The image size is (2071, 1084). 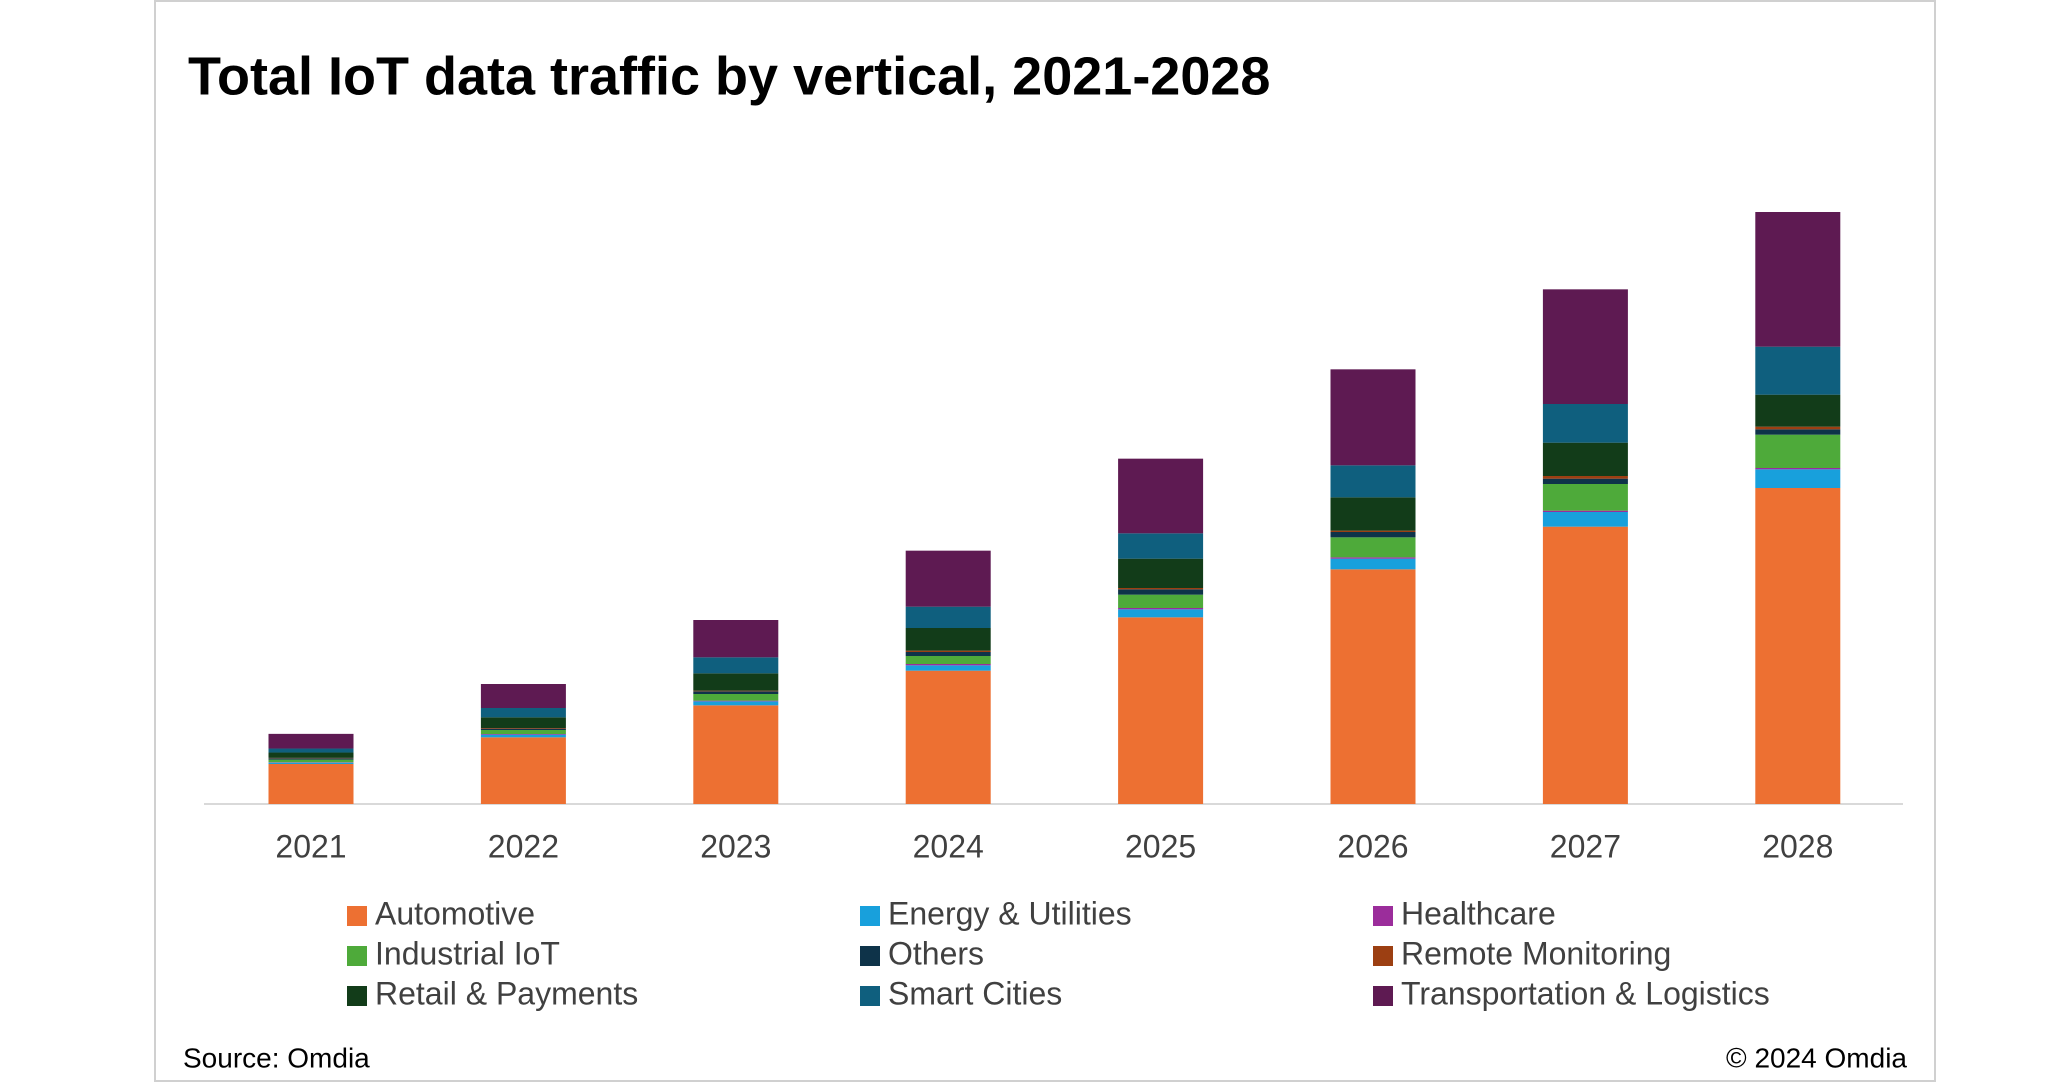 What do you see at coordinates (1585, 846) in the screenshot?
I see `x-tick-label: 2027` at bounding box center [1585, 846].